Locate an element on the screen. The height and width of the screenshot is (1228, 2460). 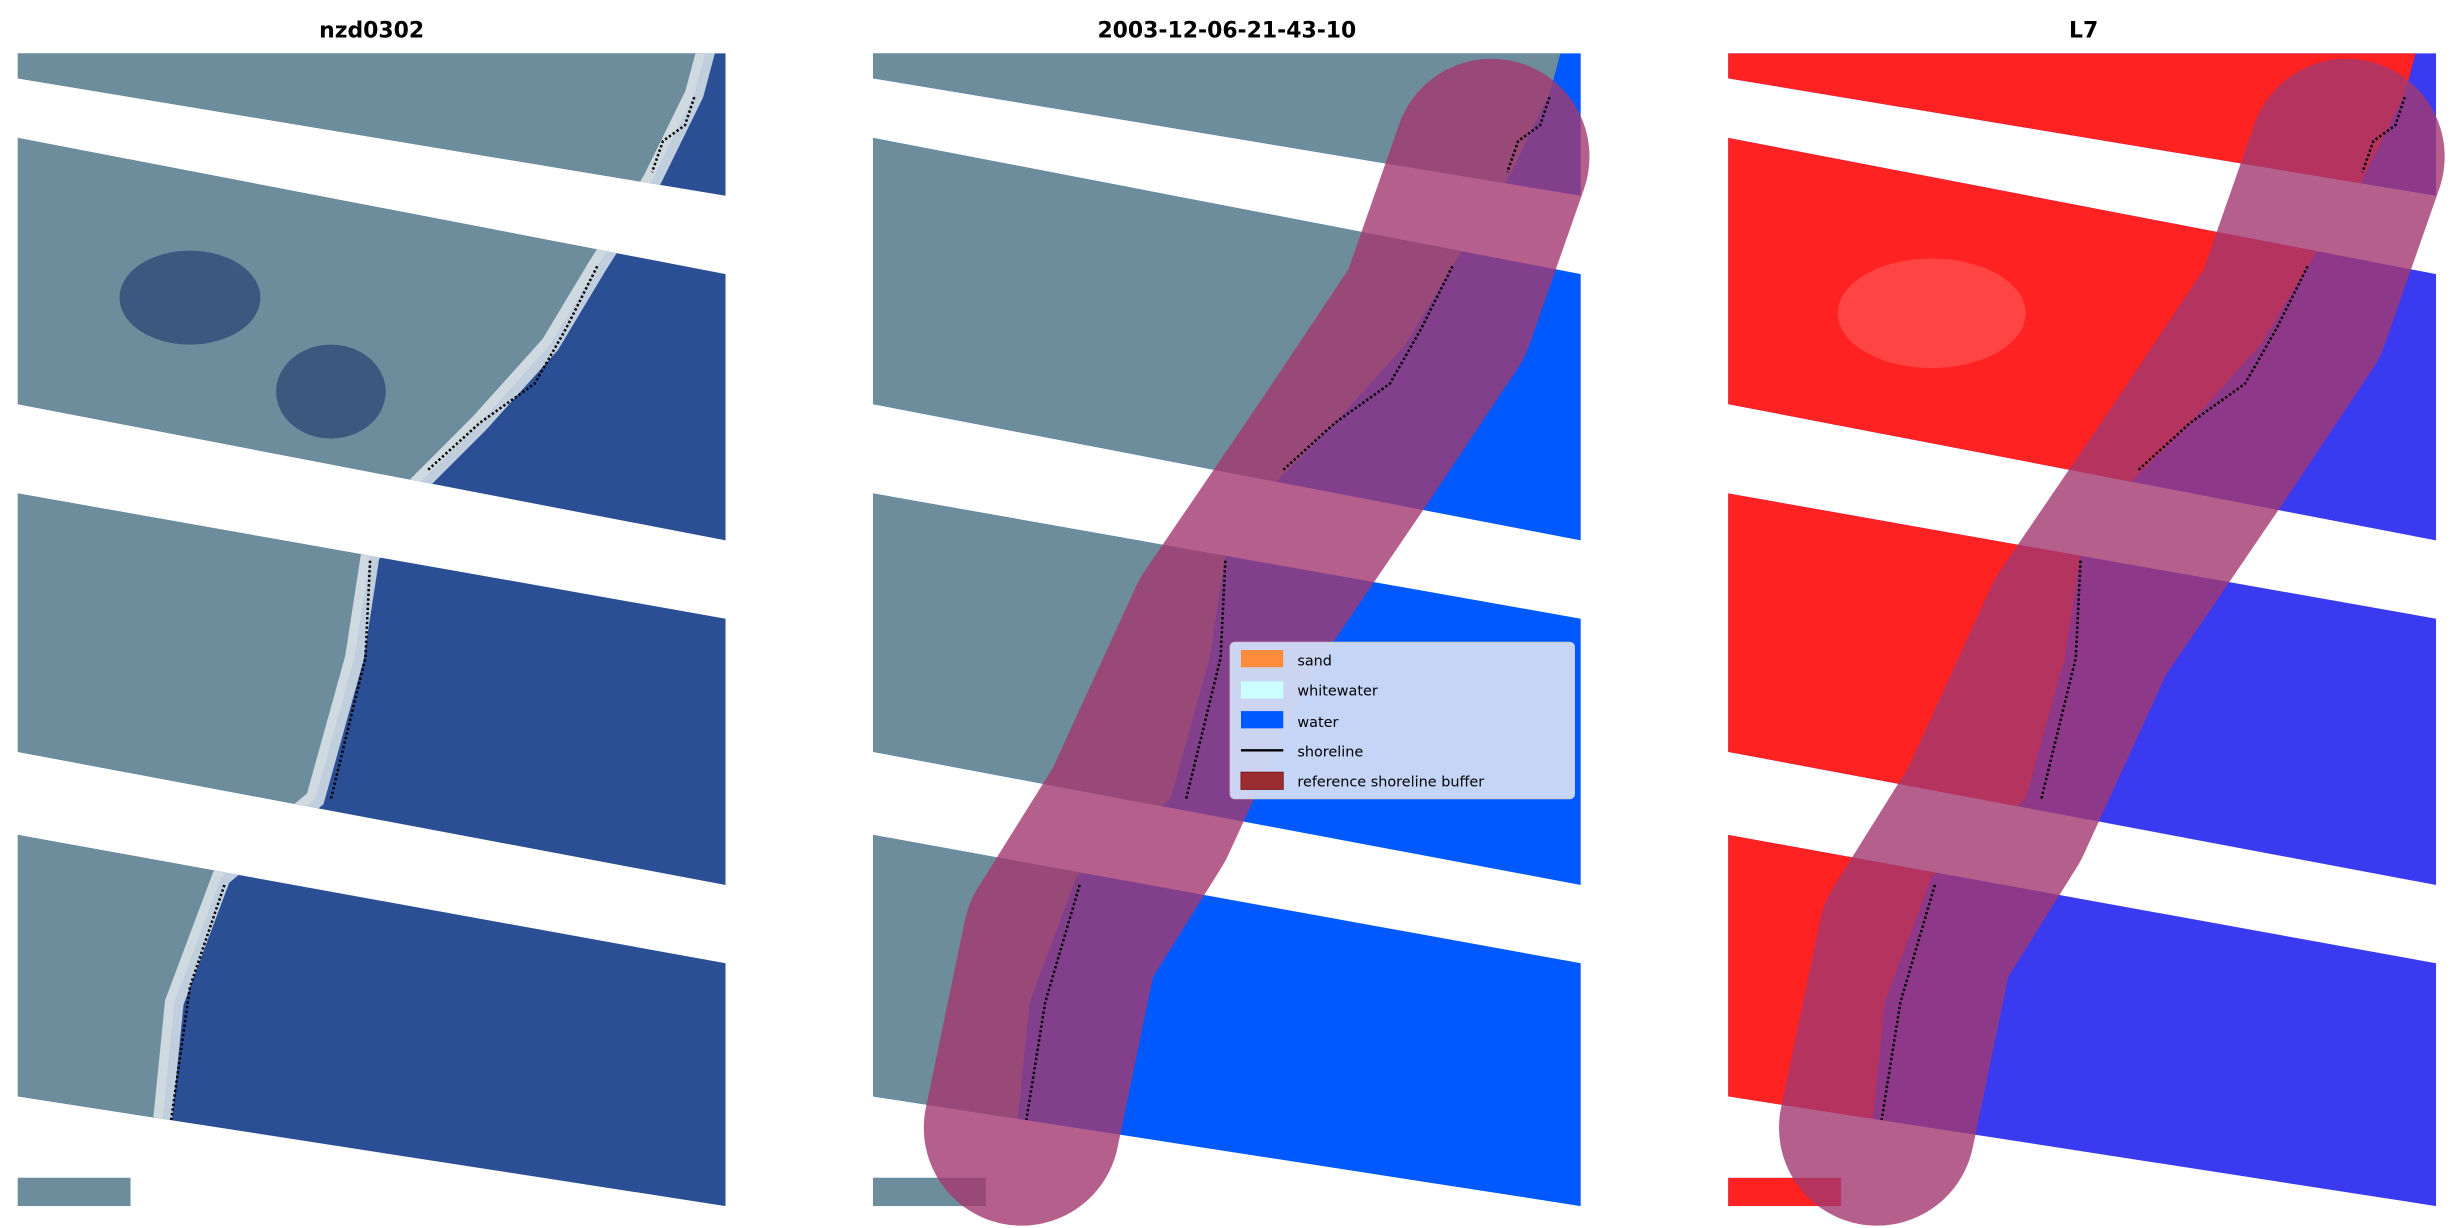
sand-swatch is located at coordinates (1262, 659).